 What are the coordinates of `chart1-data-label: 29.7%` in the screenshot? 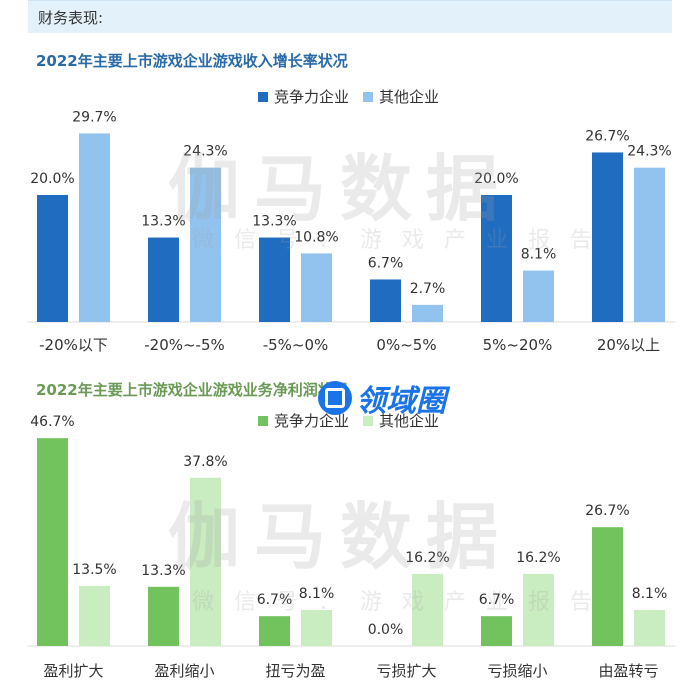 It's located at (94, 117).